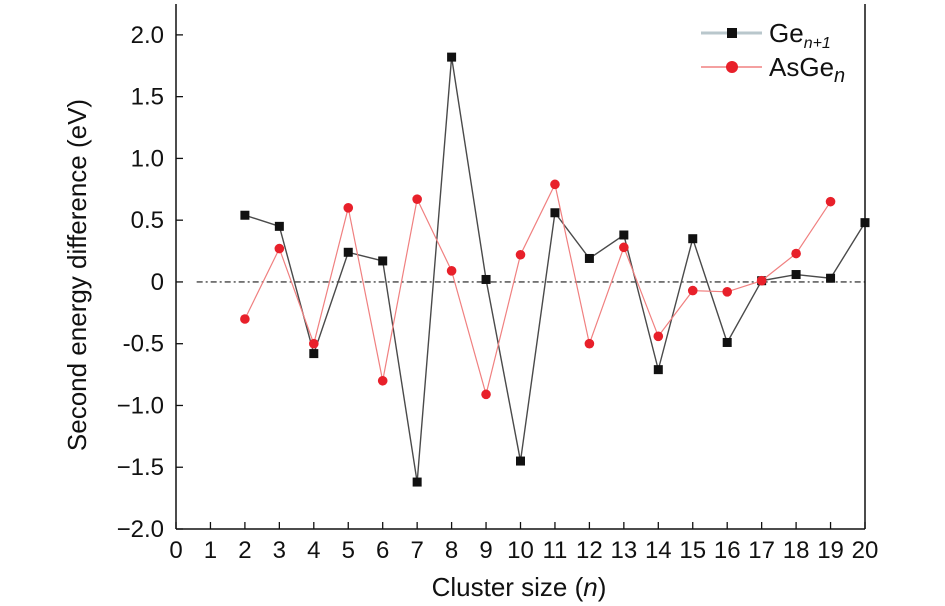  I want to click on y-tick-label: 1.5, so click(147, 97).